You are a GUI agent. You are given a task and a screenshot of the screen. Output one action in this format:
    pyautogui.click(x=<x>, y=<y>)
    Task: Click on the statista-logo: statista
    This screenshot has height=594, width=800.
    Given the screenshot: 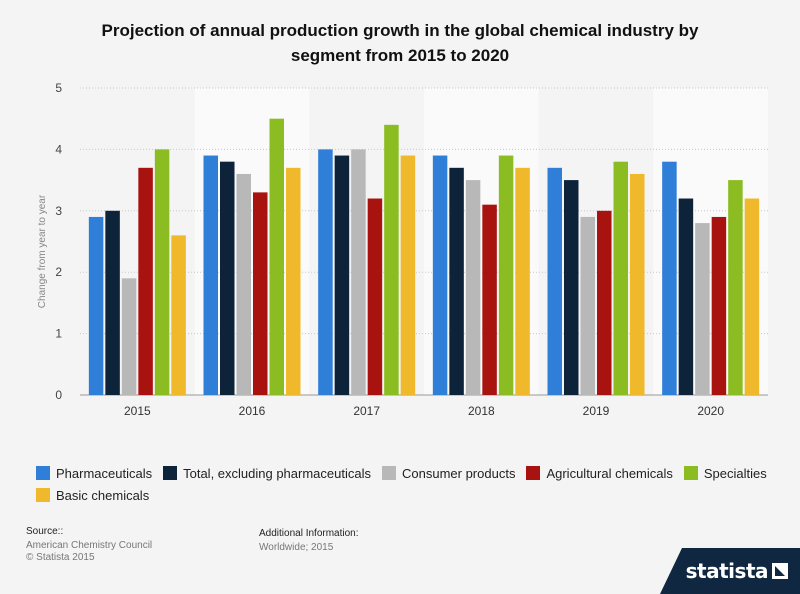 What is the action you would take?
    pyautogui.click(x=730, y=571)
    